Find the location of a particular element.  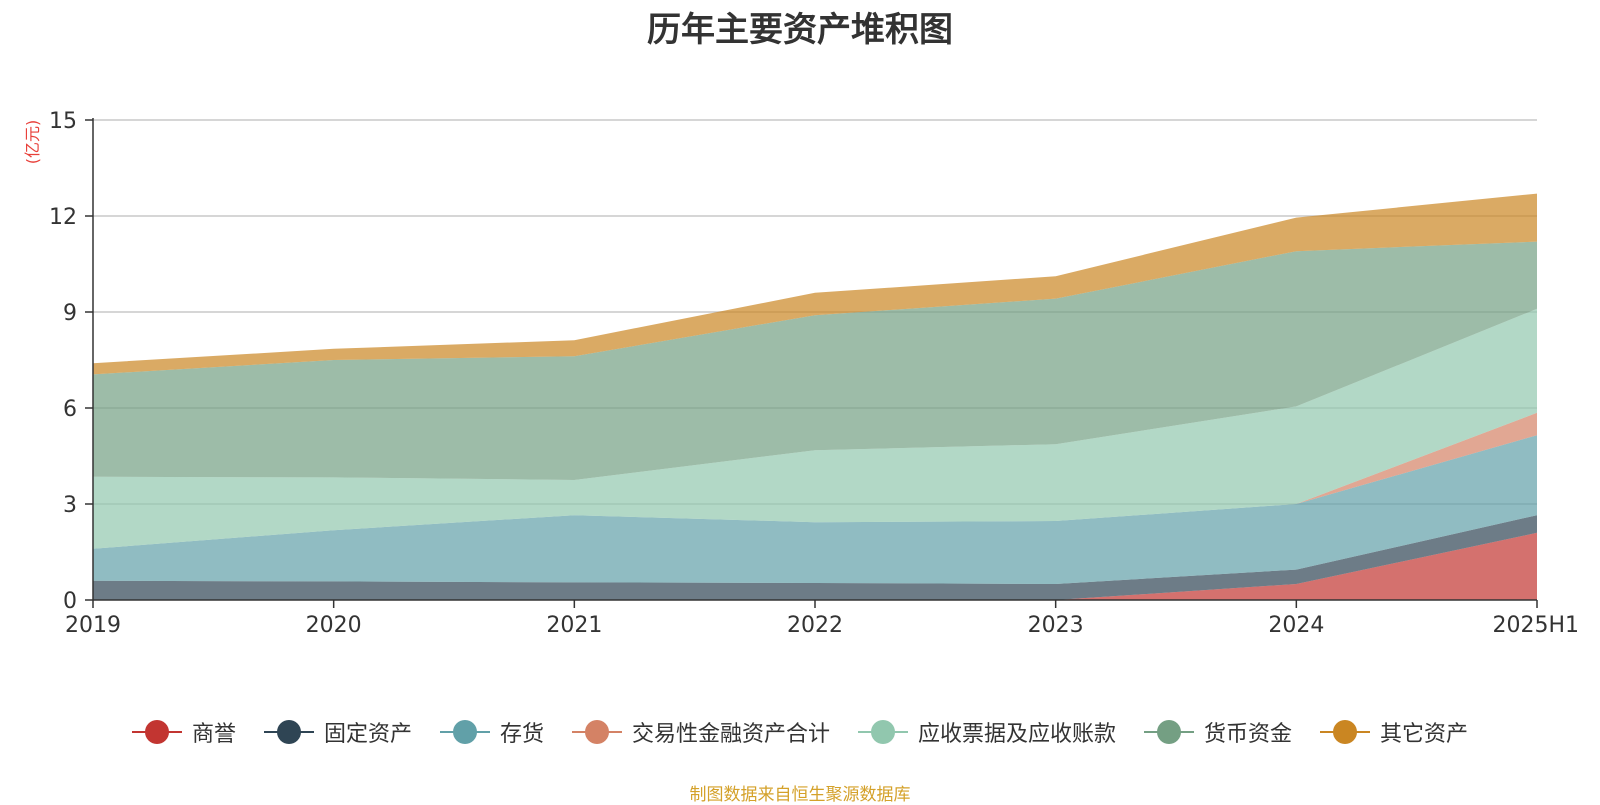

legend-item: 存货 is located at coordinates (491, 732).